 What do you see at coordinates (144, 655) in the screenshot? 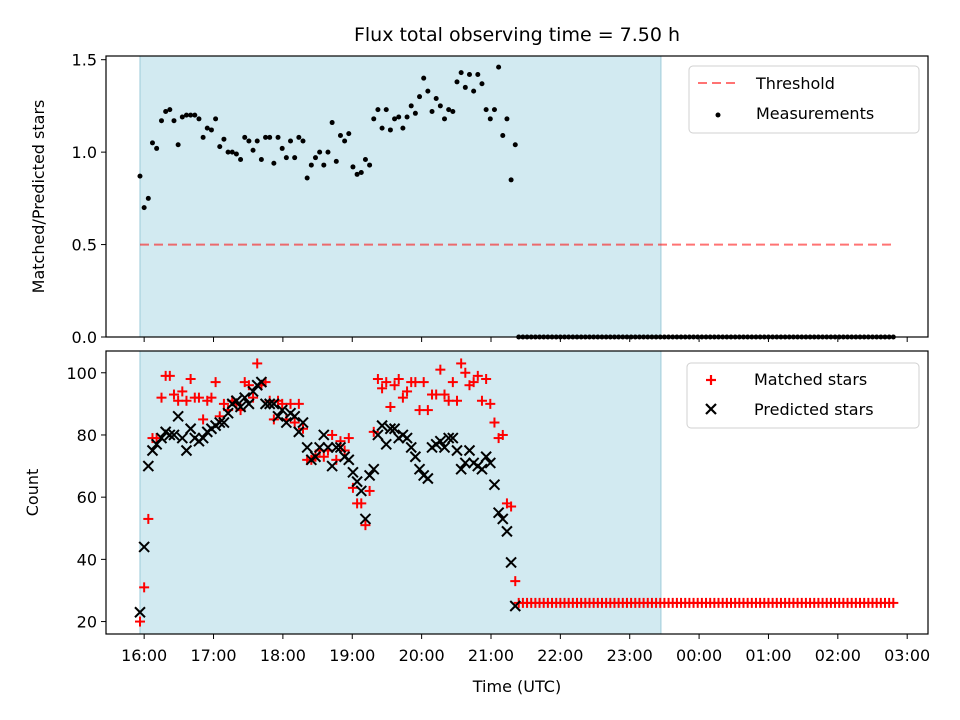
I see `x-tick-label: 16:00` at bounding box center [144, 655].